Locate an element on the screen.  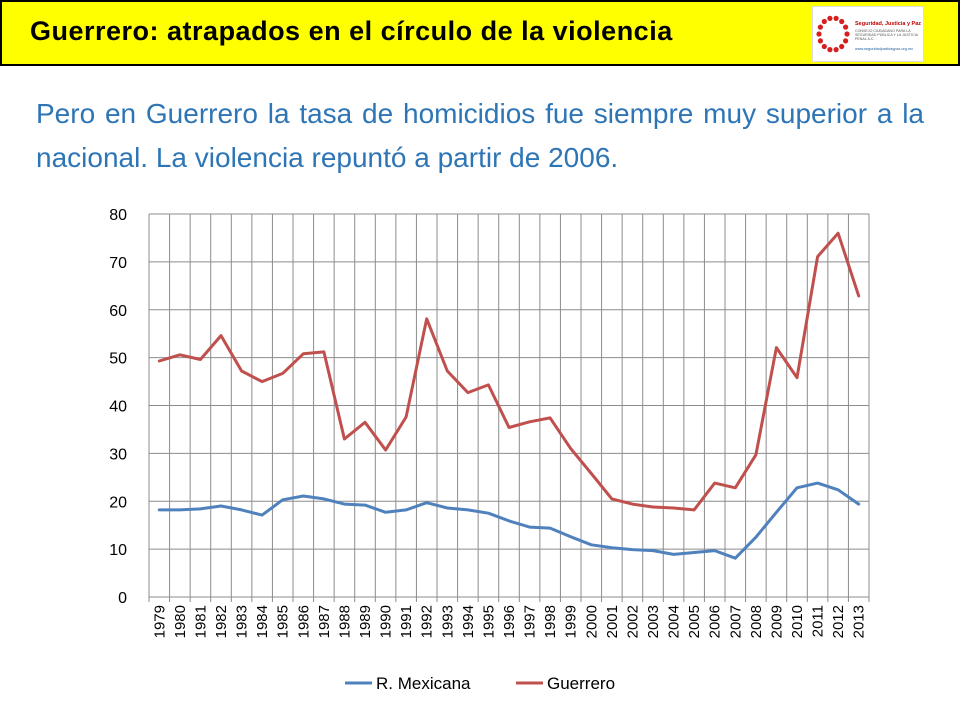
x-tick-label: 1983 is located at coordinates (242, 621).